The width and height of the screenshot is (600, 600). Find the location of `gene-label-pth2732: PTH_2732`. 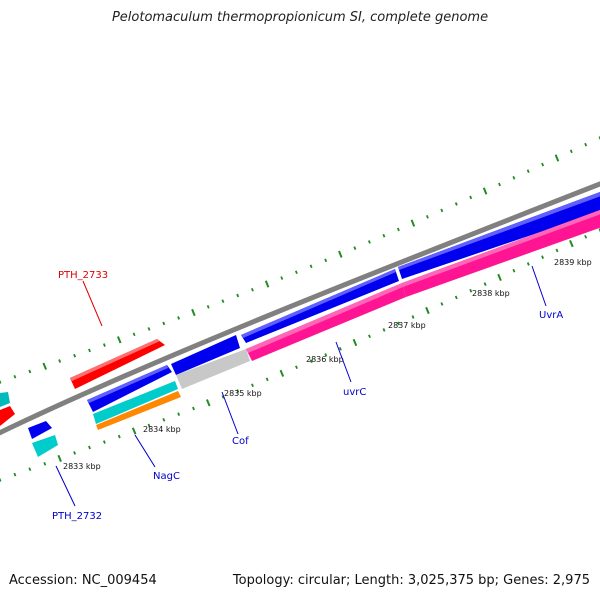

gene-label-pth2732: PTH_2732 is located at coordinates (77, 516).